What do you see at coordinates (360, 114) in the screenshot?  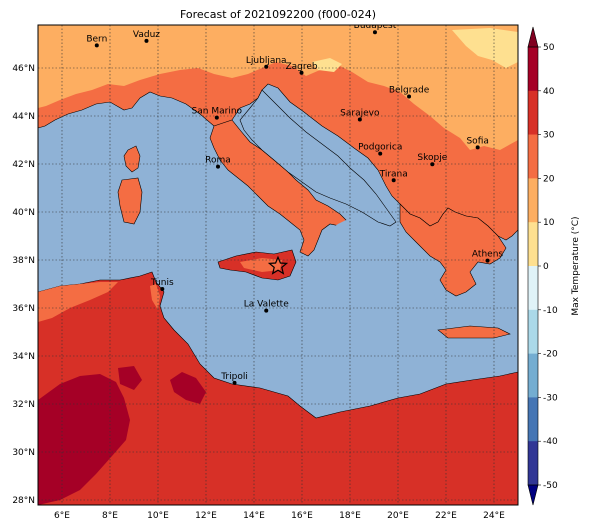 I see `city-label: Sarajevo` at bounding box center [360, 114].